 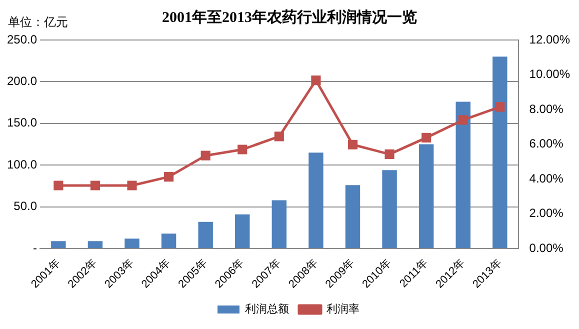 What do you see at coordinates (26, 206) in the screenshot?
I see `y-tick-label: 50.0` at bounding box center [26, 206].